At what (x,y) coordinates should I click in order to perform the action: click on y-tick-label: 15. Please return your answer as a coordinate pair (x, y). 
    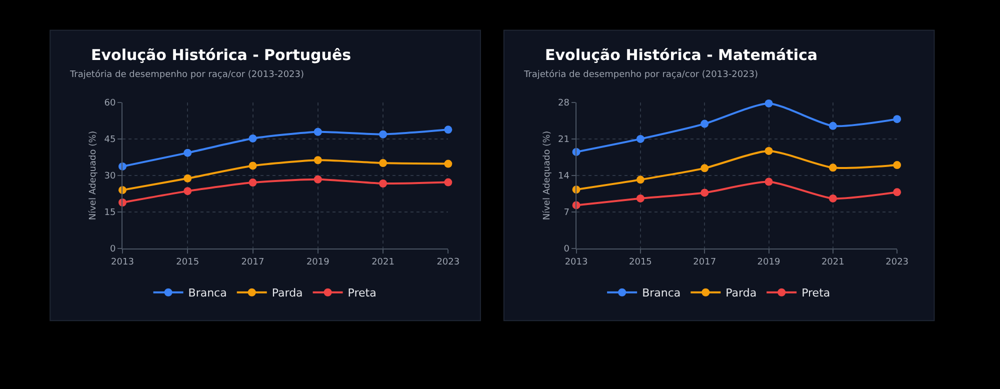
    Looking at the image, I should click on (110, 213).